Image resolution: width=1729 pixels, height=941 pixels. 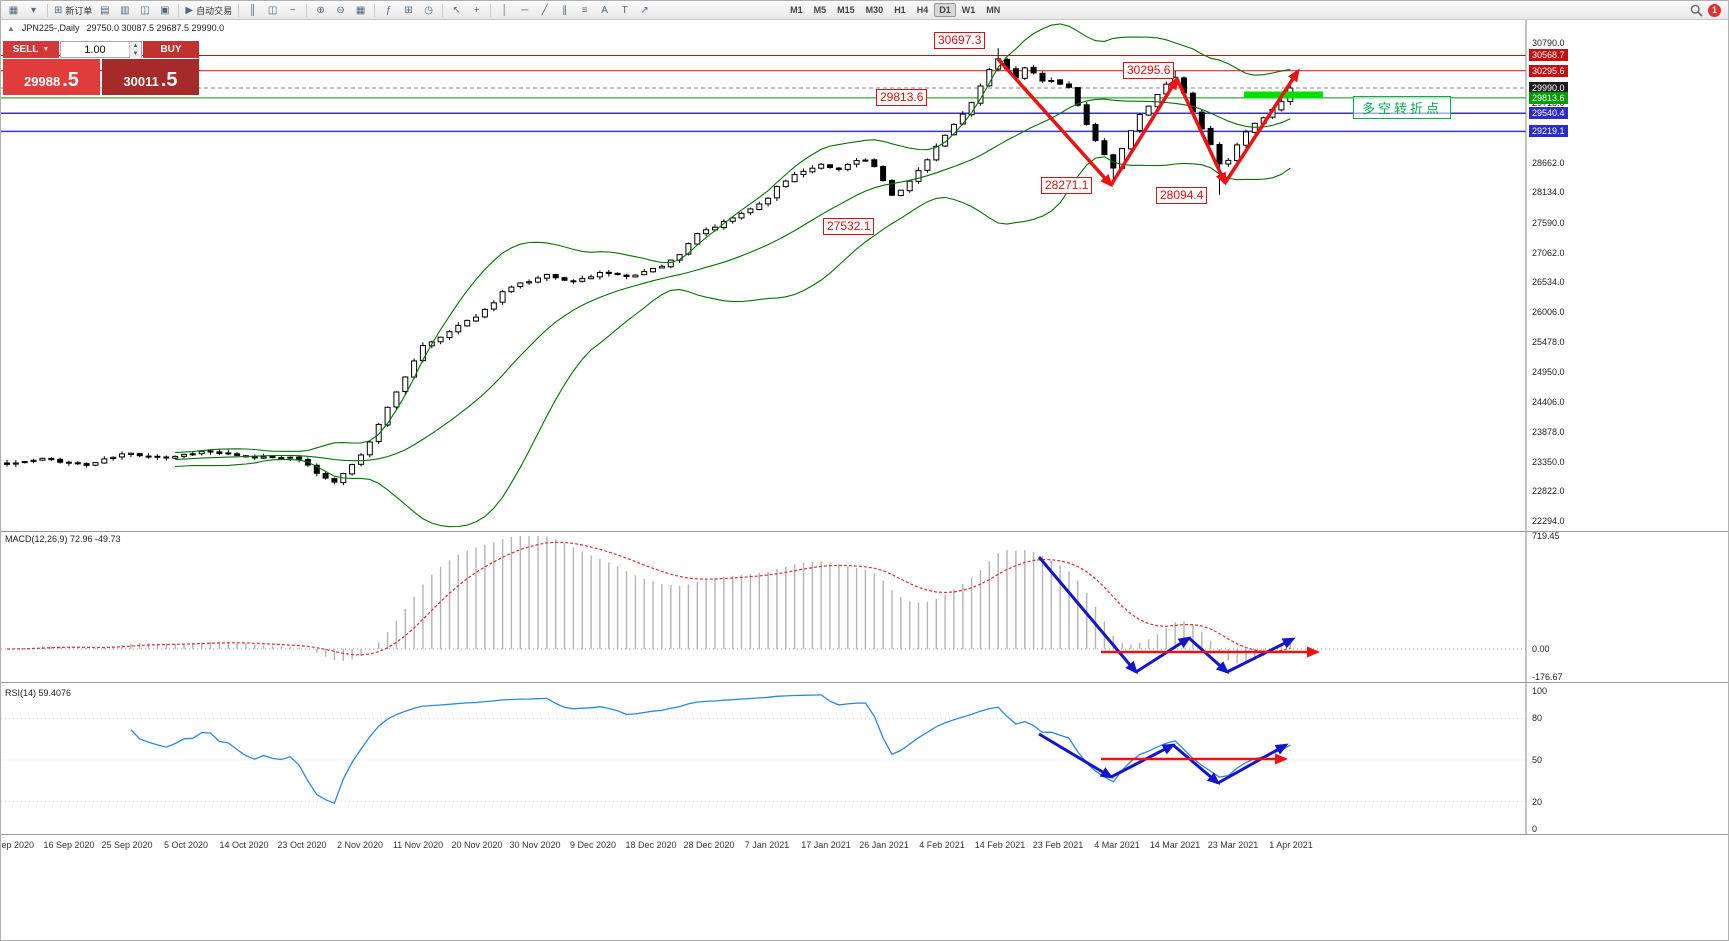 What do you see at coordinates (604, 10) in the screenshot?
I see `text-tool-button: A` at bounding box center [604, 10].